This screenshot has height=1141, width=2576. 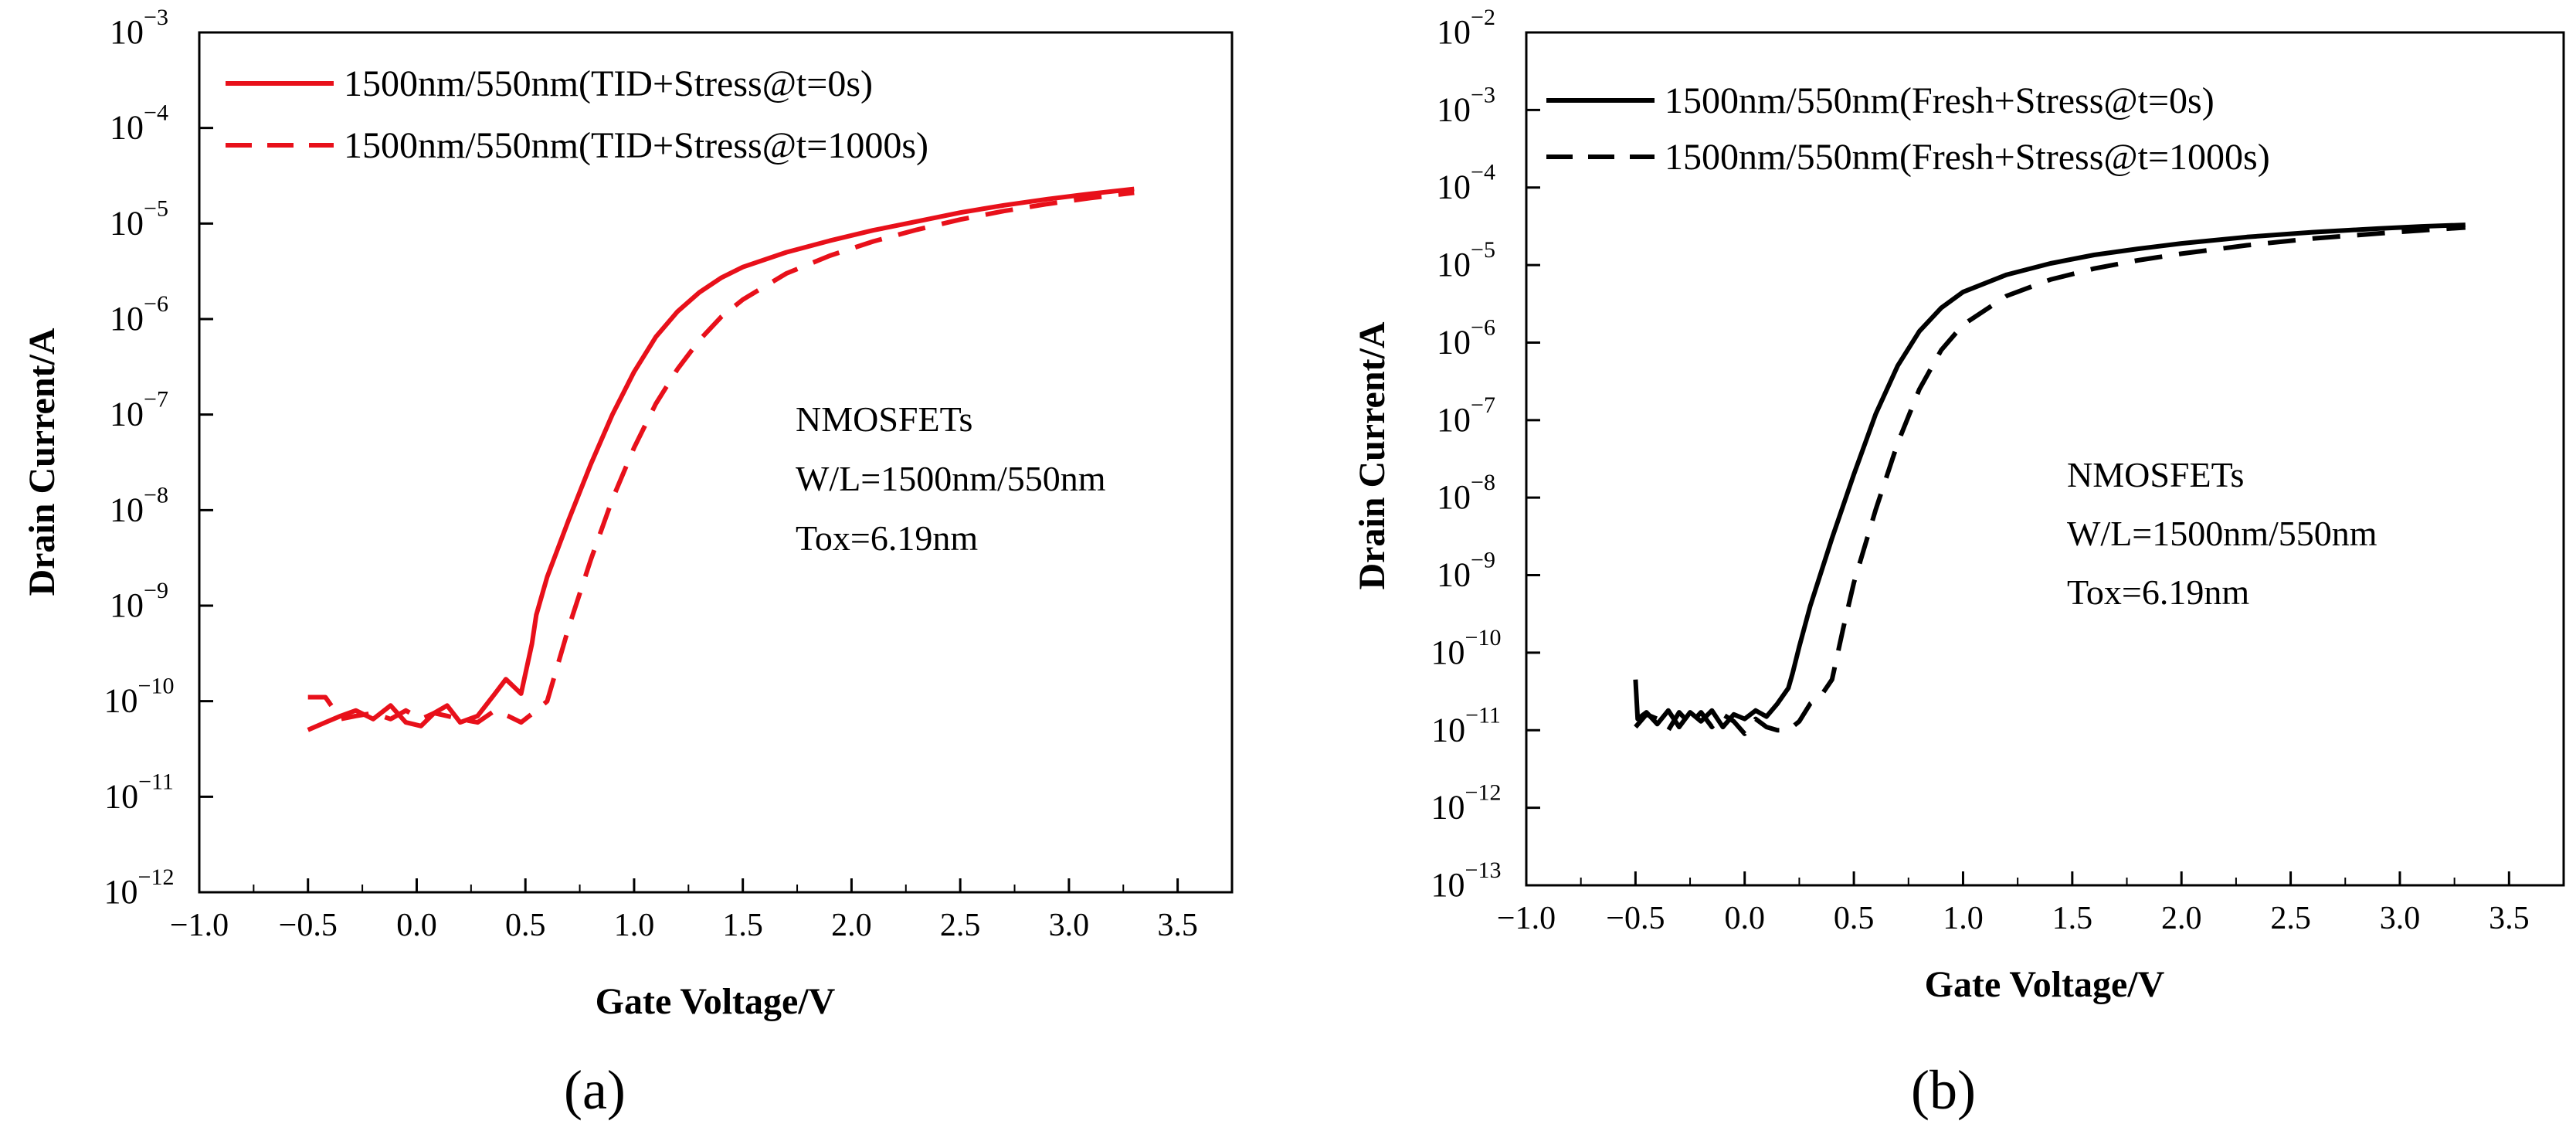 I want to click on series-layer-b, so click(x=2049, y=479).